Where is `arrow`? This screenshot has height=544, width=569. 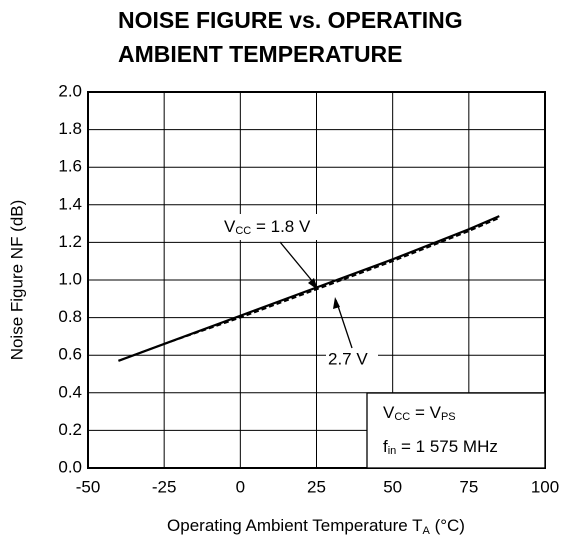
arrow is located at coordinates (344, 324).